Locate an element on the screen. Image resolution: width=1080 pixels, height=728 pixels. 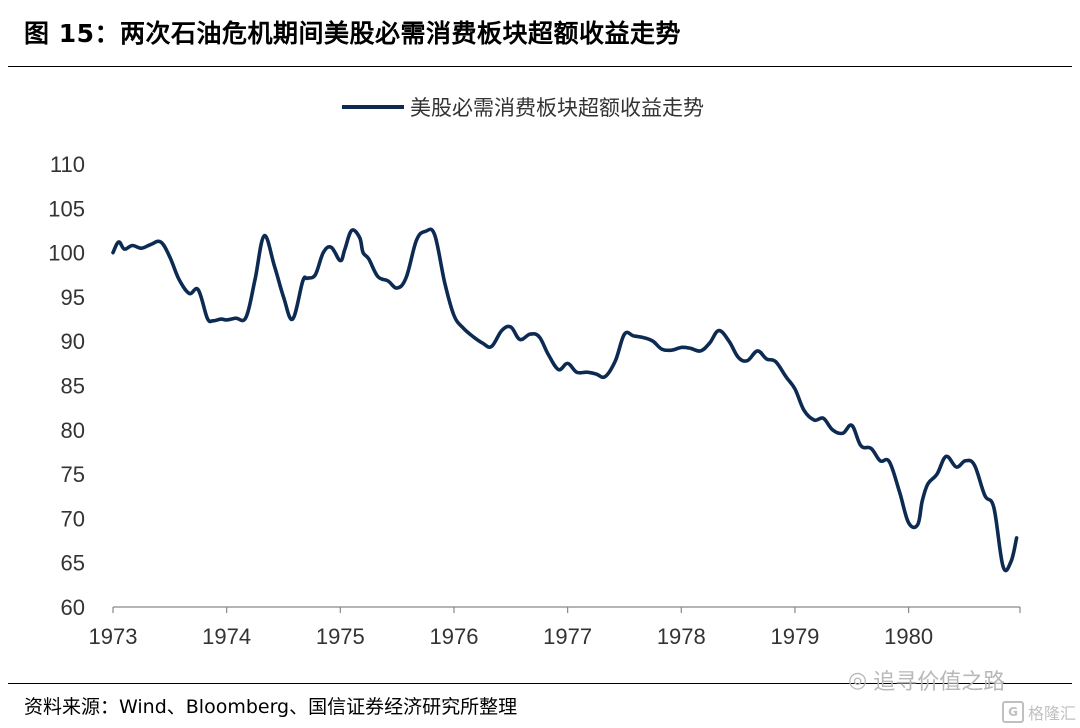
x-axis: 1973 1974 1975 1976 1977 1978 1979 1980 is located at coordinates (555, 627).